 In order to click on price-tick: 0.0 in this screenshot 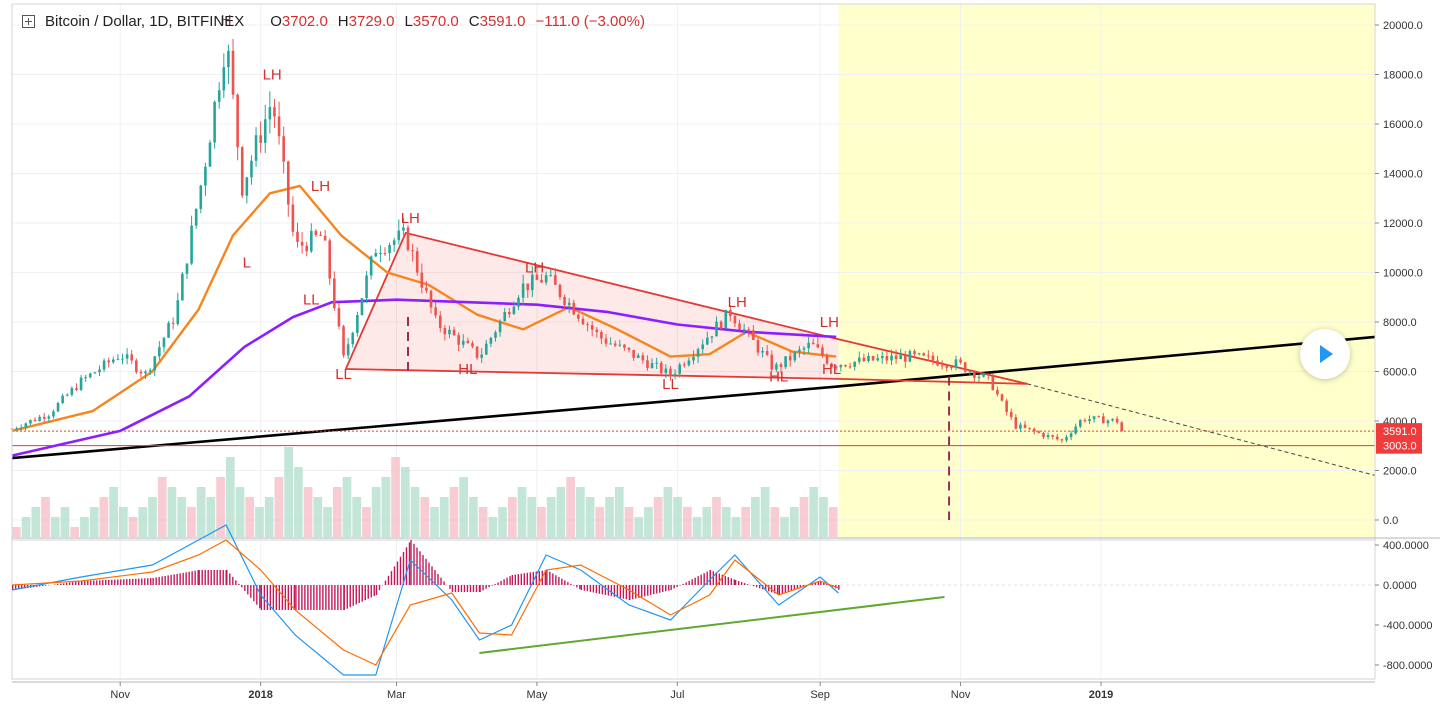, I will do `click(1390, 521)`.